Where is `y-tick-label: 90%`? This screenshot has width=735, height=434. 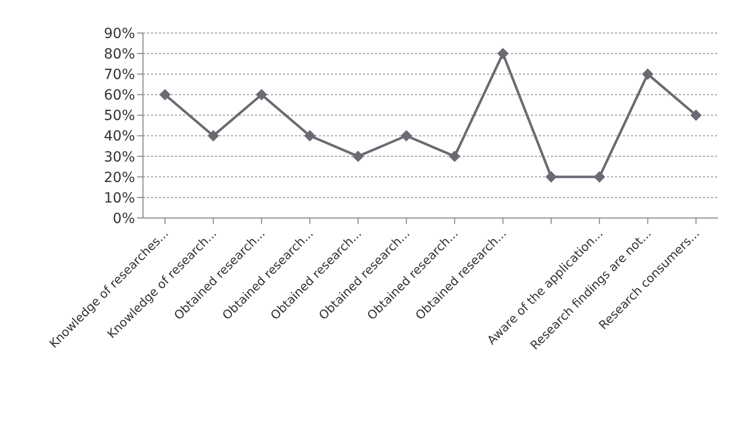 y-tick-label: 90% is located at coordinates (119, 34).